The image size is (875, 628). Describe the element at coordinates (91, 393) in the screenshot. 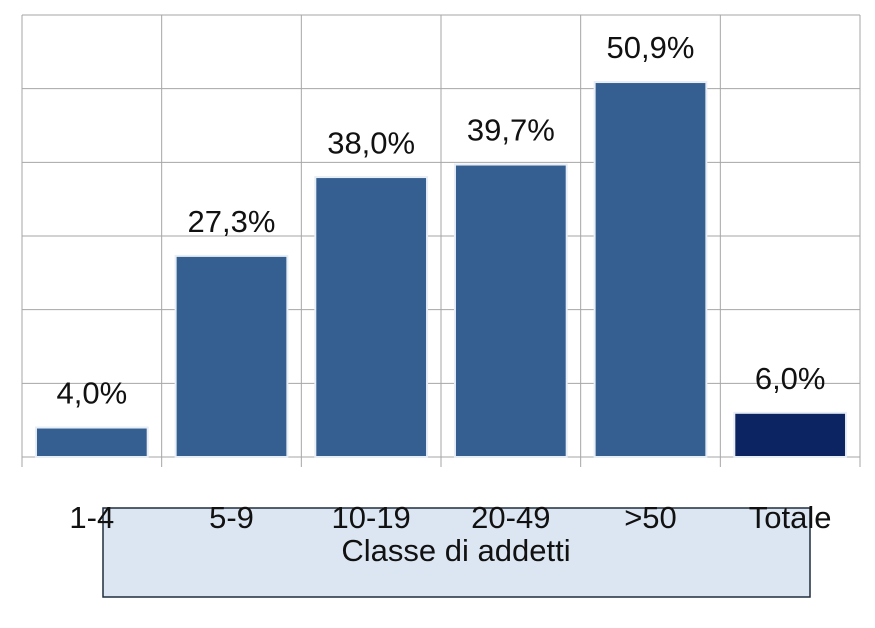

I see `data-label: 4,0%` at that location.